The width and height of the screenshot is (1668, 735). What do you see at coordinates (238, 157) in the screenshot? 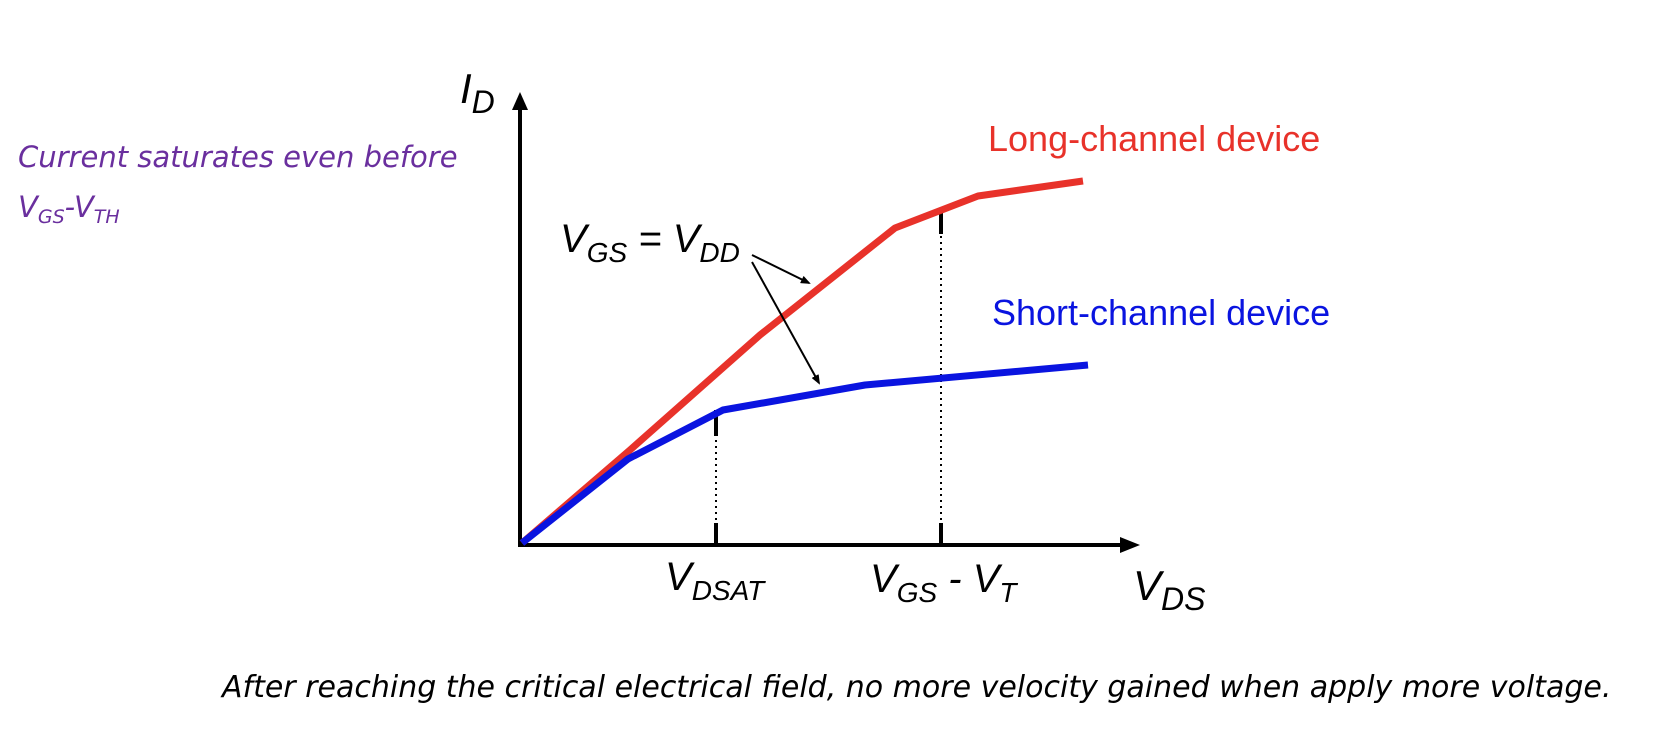
I see `side-note-line1: Current saturates even before` at bounding box center [238, 157].